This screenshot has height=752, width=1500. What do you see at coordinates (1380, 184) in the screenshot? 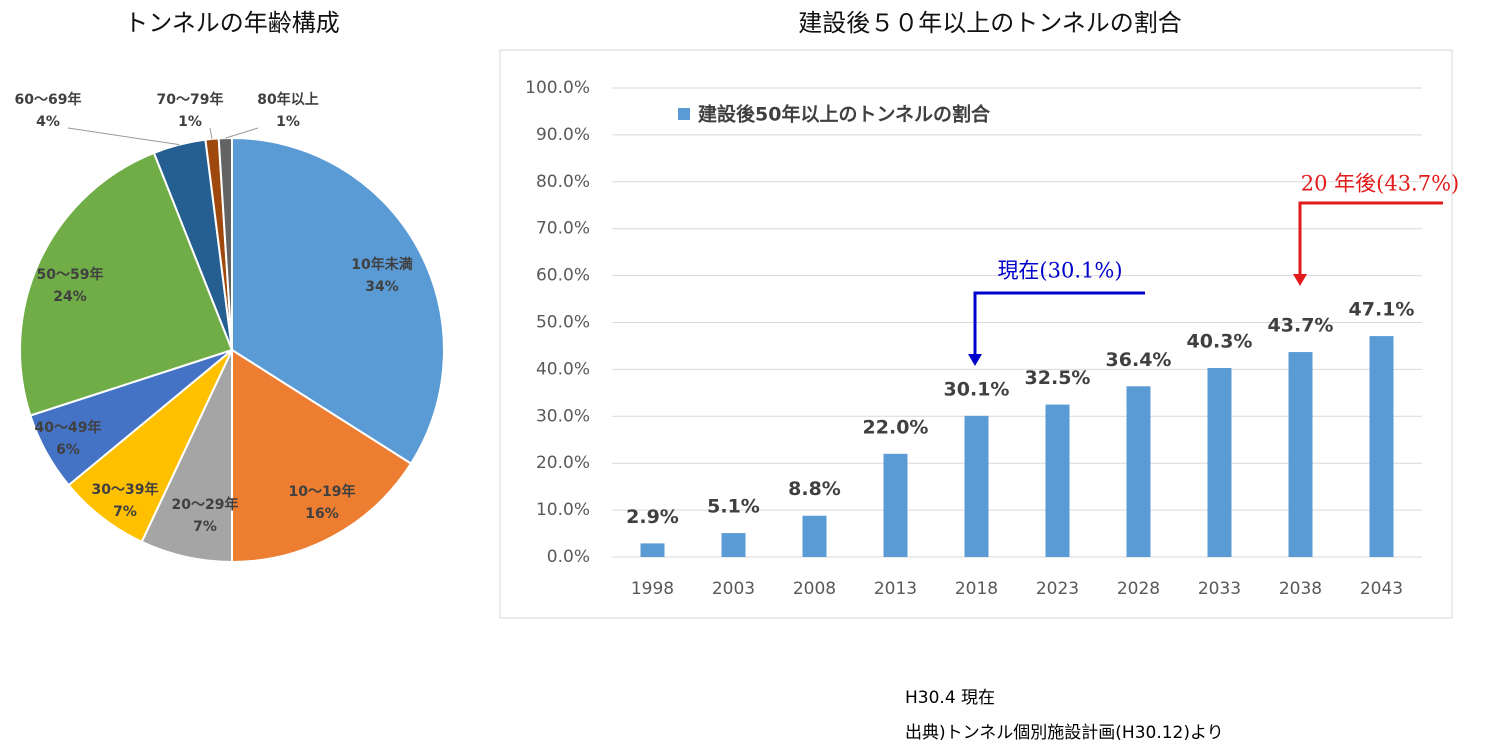
I see `annotation: 20 年後(43.7%)` at bounding box center [1380, 184].